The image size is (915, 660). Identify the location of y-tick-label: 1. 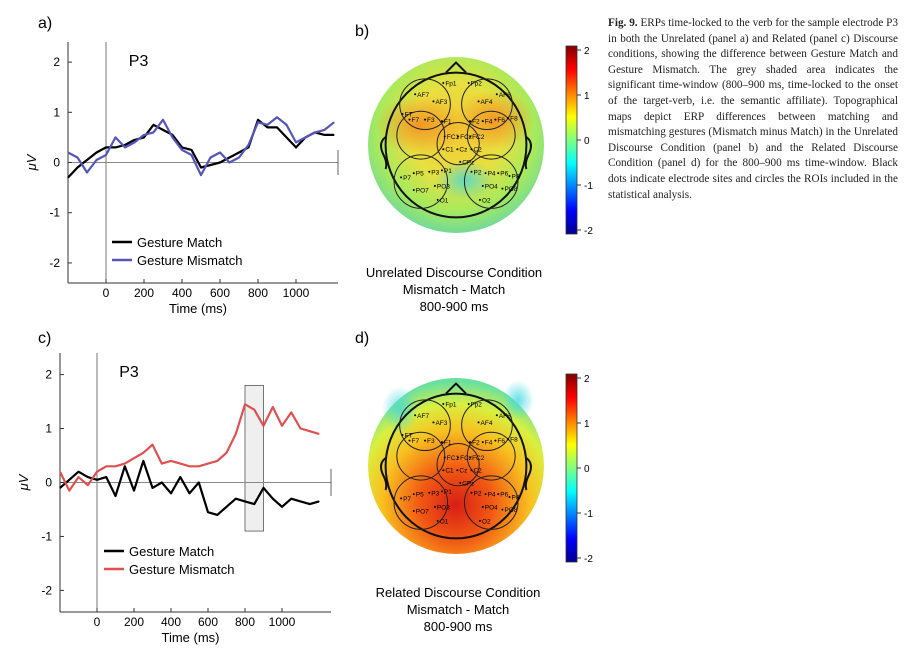
(56, 112).